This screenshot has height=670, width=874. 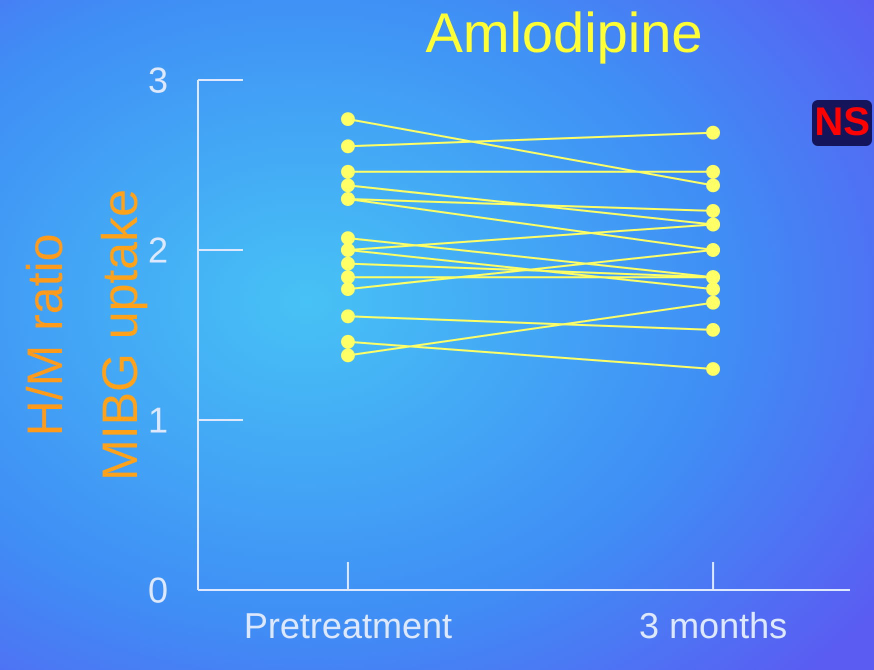 I want to click on x-tick-label: Pretreatment, so click(x=348, y=625).